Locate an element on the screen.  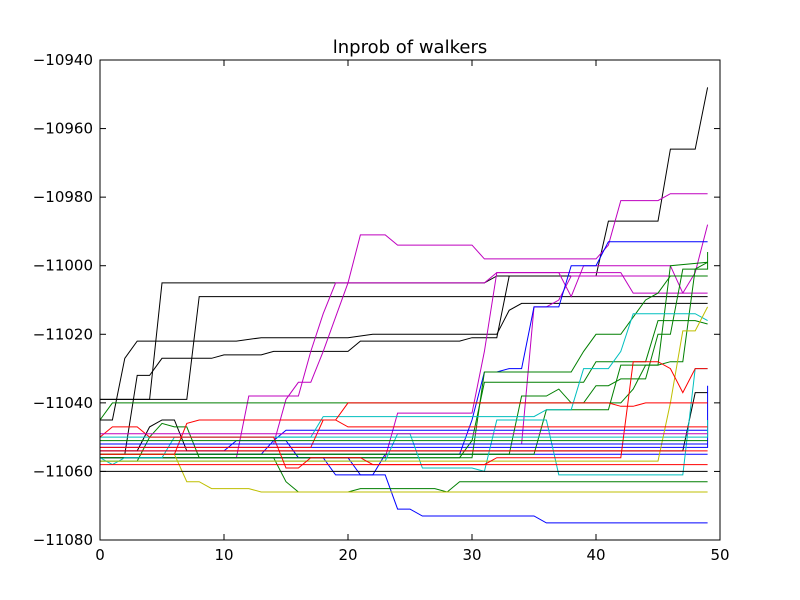
x-tick-label: 40 is located at coordinates (595, 555).